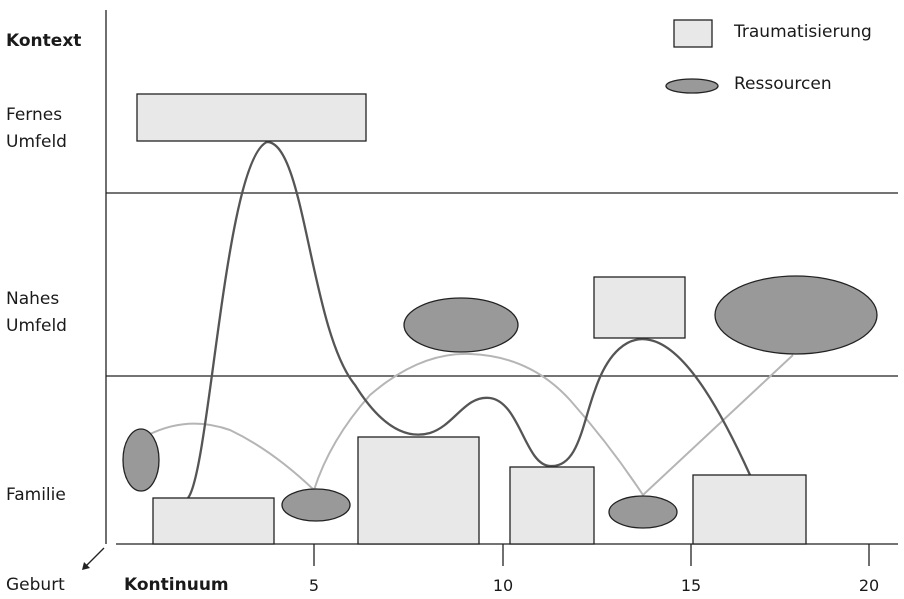 The height and width of the screenshot is (599, 904). What do you see at coordinates (783, 84) in the screenshot?
I see `legend-resource-label: Ressourcen` at bounding box center [783, 84].